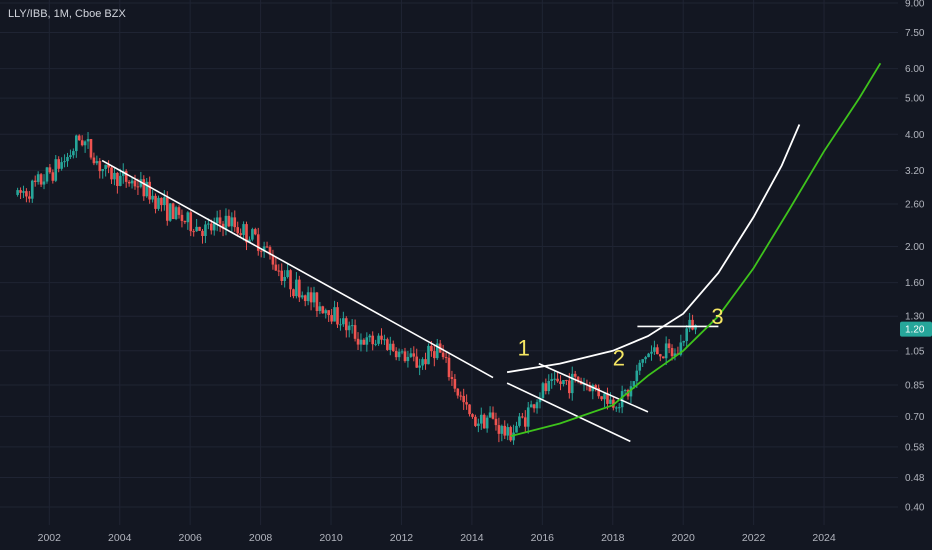 Image resolution: width=932 pixels, height=550 pixels. What do you see at coordinates (120, 538) in the screenshot?
I see `x-tick-label: 2004` at bounding box center [120, 538].